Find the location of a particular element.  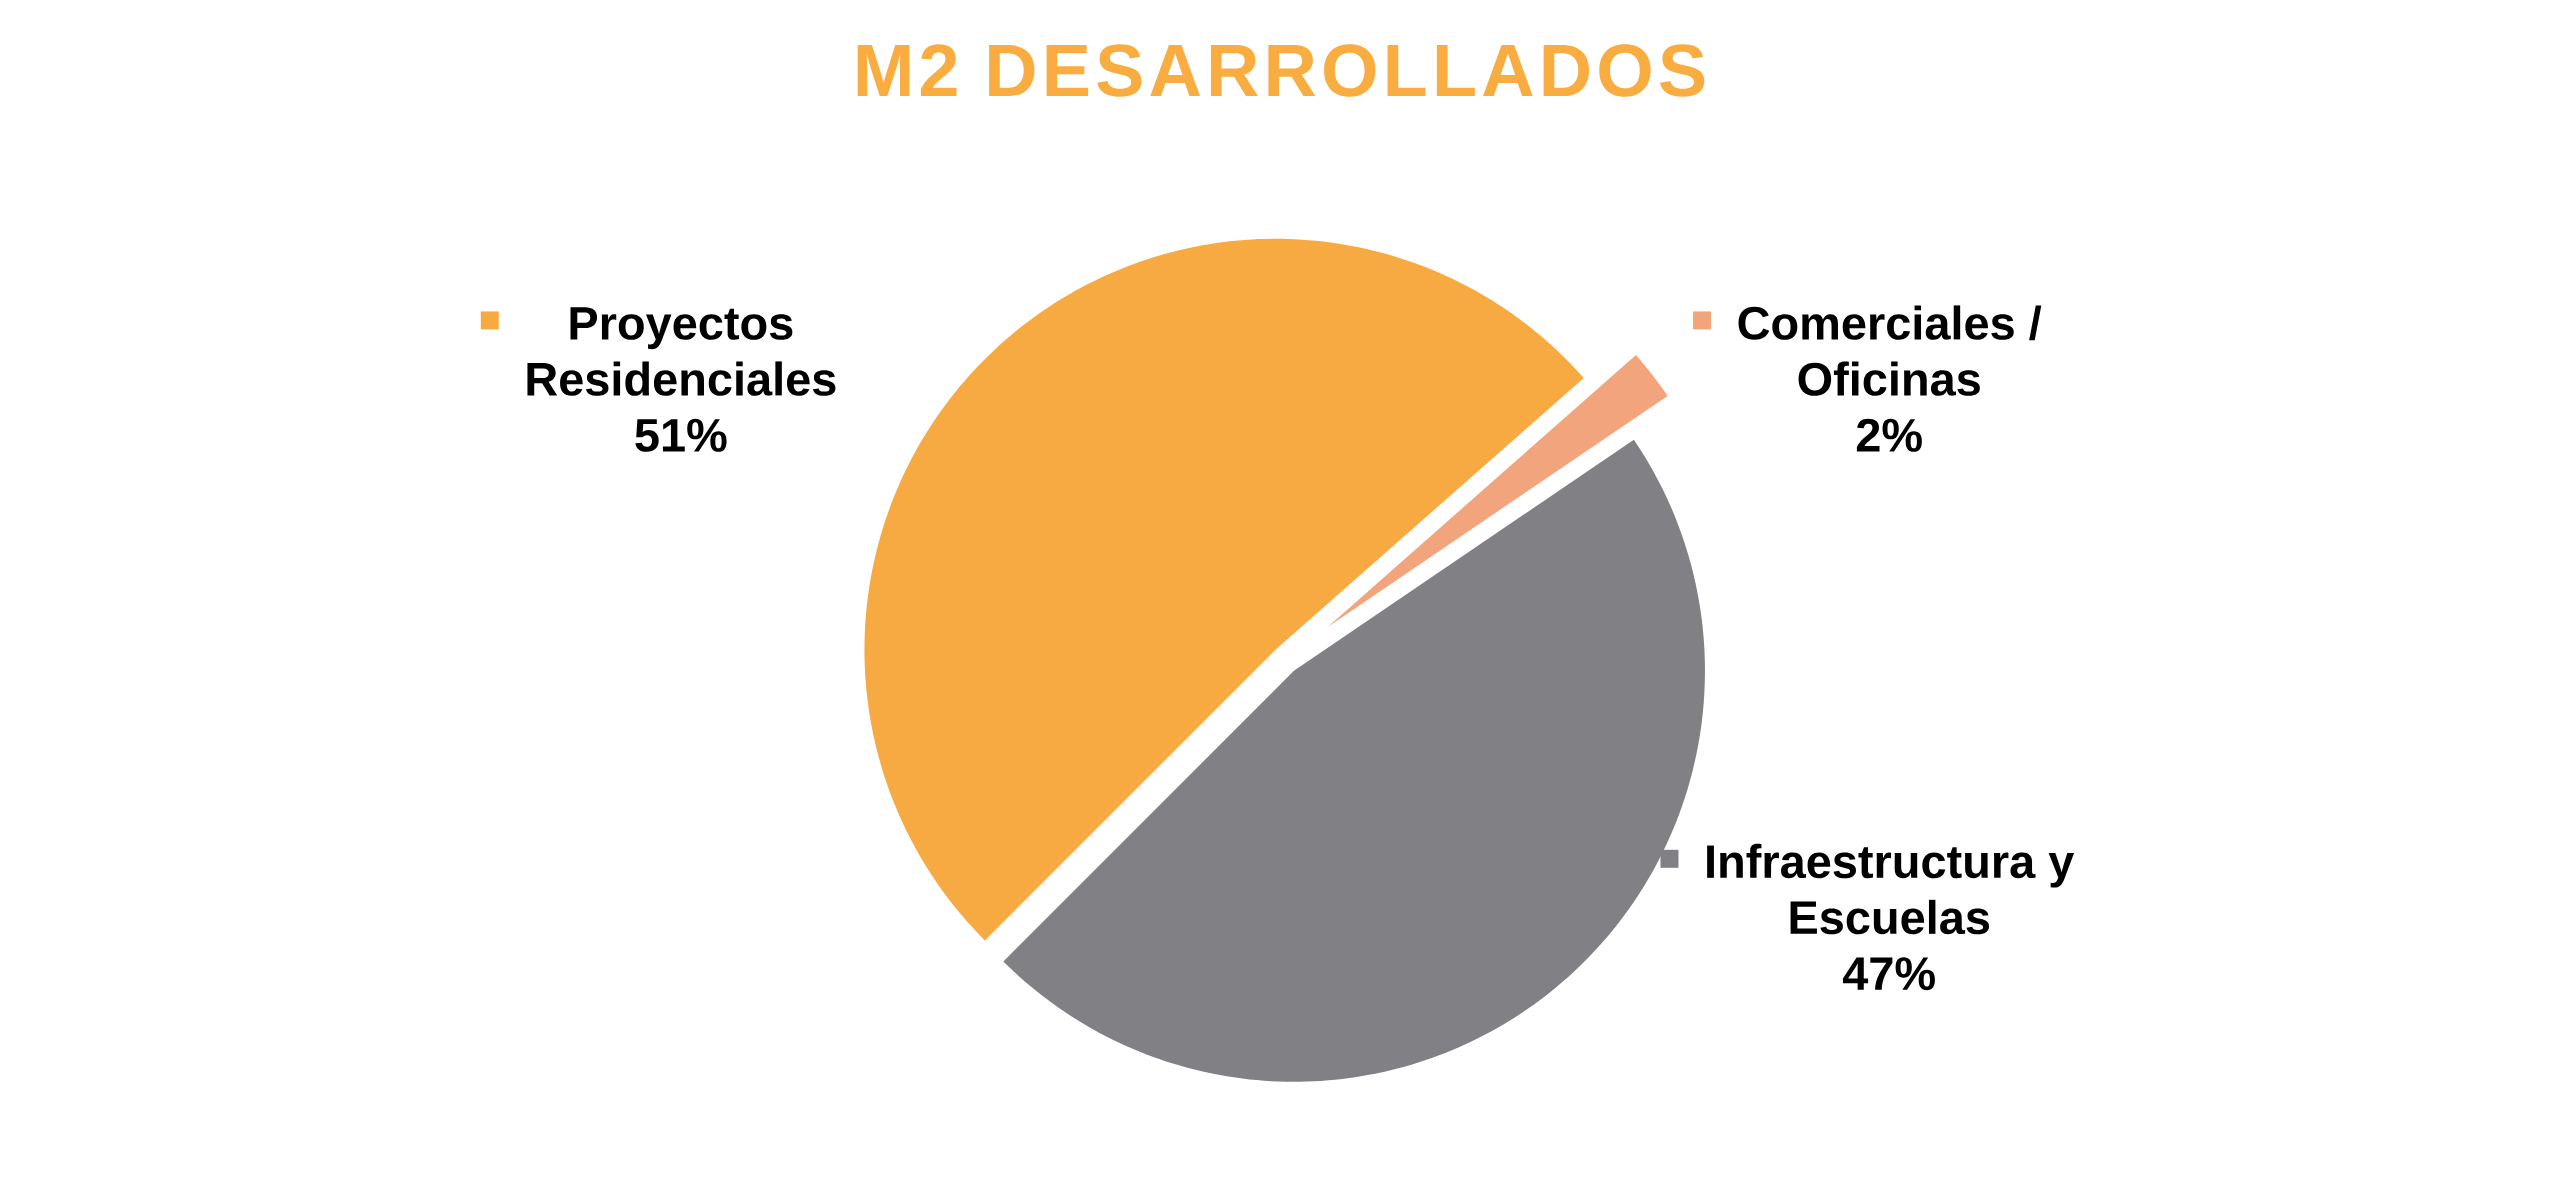

data-label: 2% is located at coordinates (1889, 435).